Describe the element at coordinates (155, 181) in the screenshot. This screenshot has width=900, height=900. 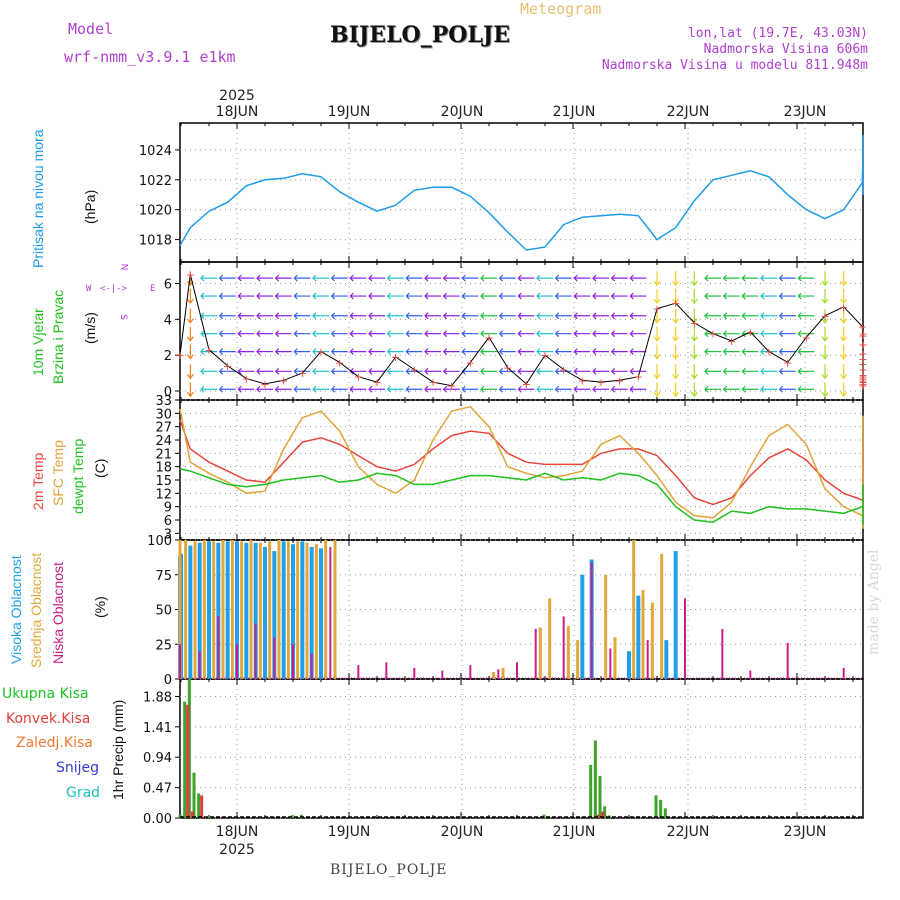
I see `y-tick-label: 1022` at that location.